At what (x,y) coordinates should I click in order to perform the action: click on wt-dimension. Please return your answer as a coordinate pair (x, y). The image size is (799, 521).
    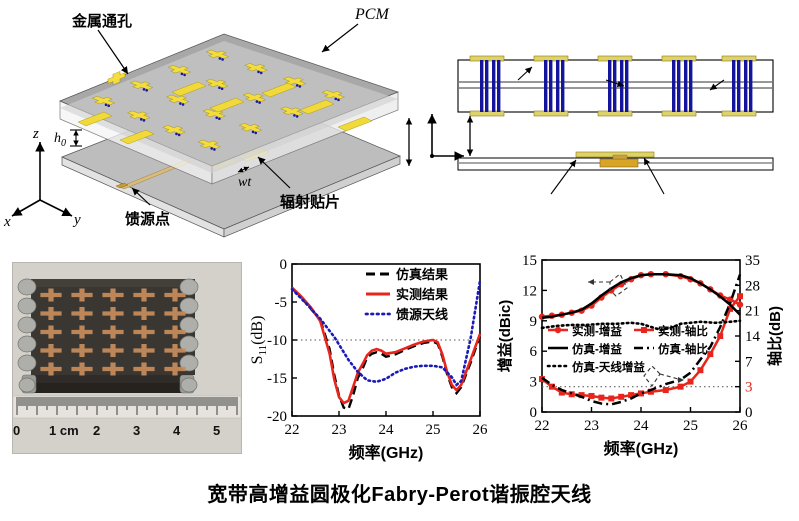
    Looking at the image, I should click on (243, 169).